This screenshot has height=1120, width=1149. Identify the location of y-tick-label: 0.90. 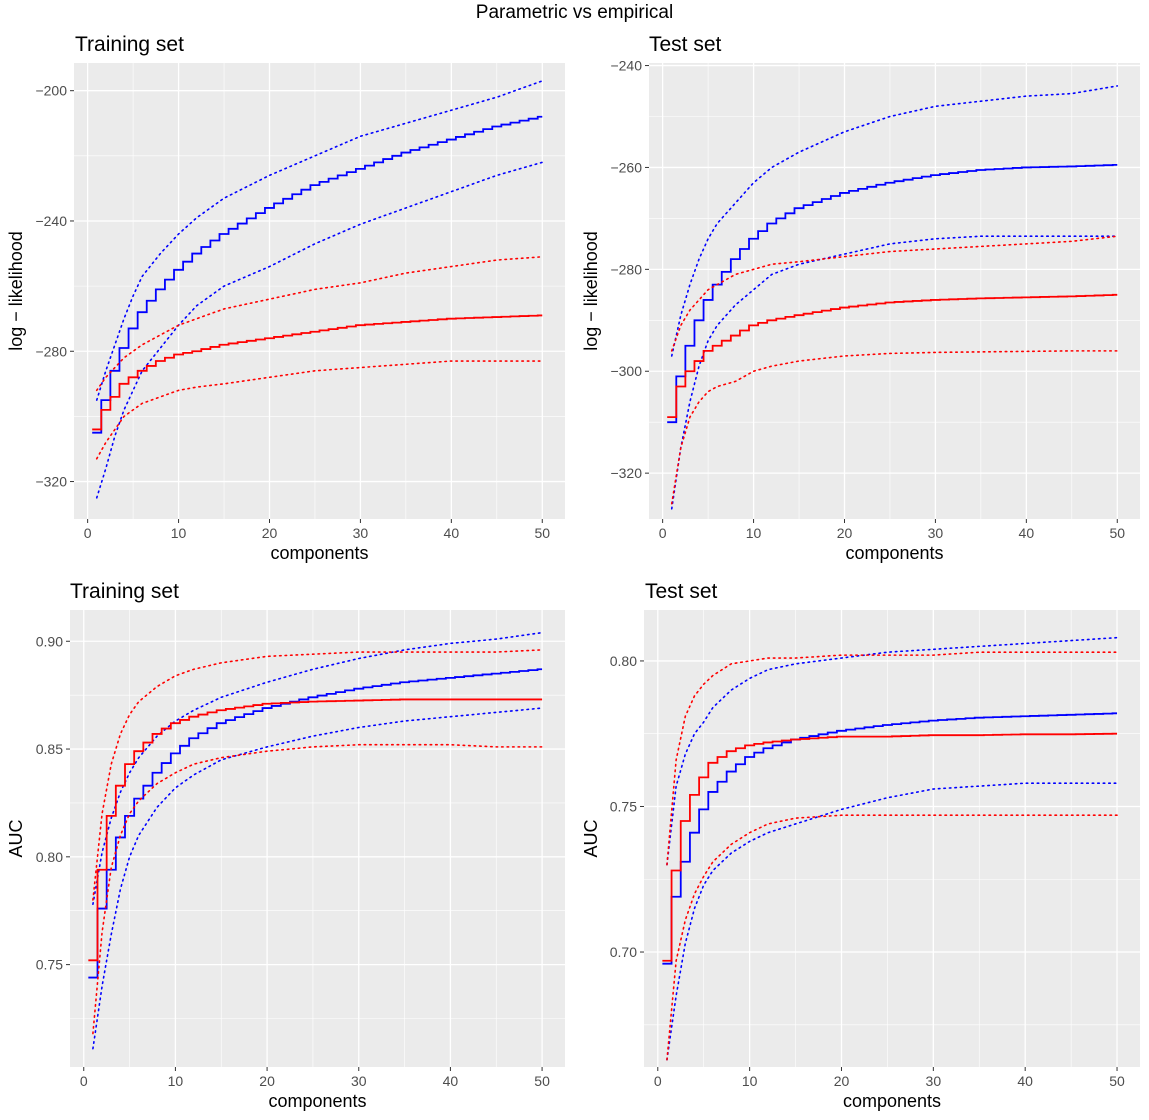
(49, 641).